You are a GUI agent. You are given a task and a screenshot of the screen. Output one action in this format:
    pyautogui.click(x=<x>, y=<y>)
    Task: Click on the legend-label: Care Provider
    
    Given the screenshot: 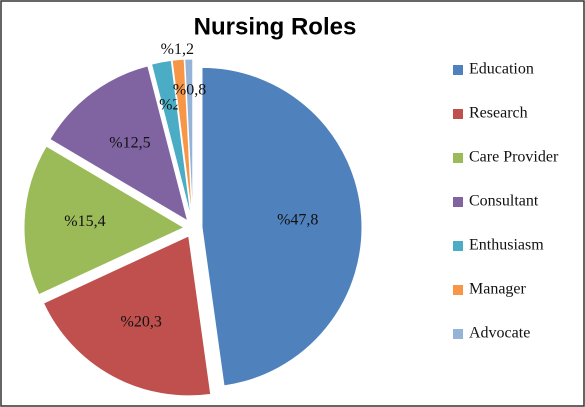 What is the action you would take?
    pyautogui.click(x=514, y=157)
    